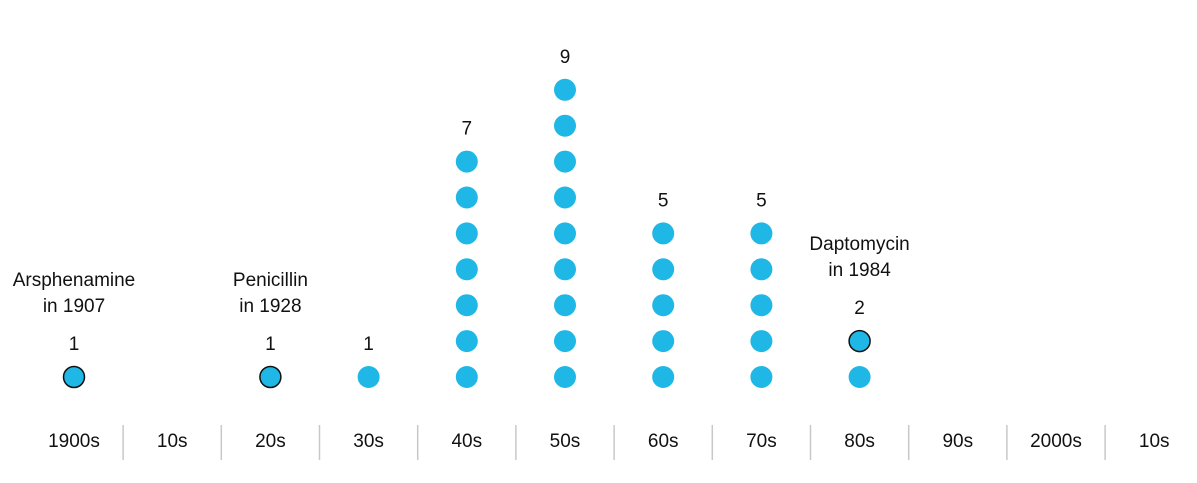 Image resolution: width=1197 pixels, height=483 pixels. Describe the element at coordinates (859, 441) in the screenshot. I see `x-tick-label: 80s` at that location.